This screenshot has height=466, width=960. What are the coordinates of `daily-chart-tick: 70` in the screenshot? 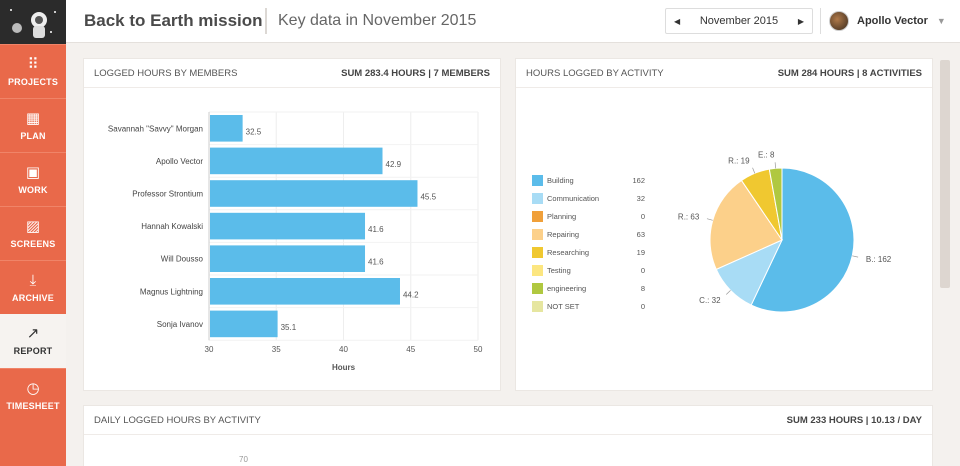 It's located at (243, 459).